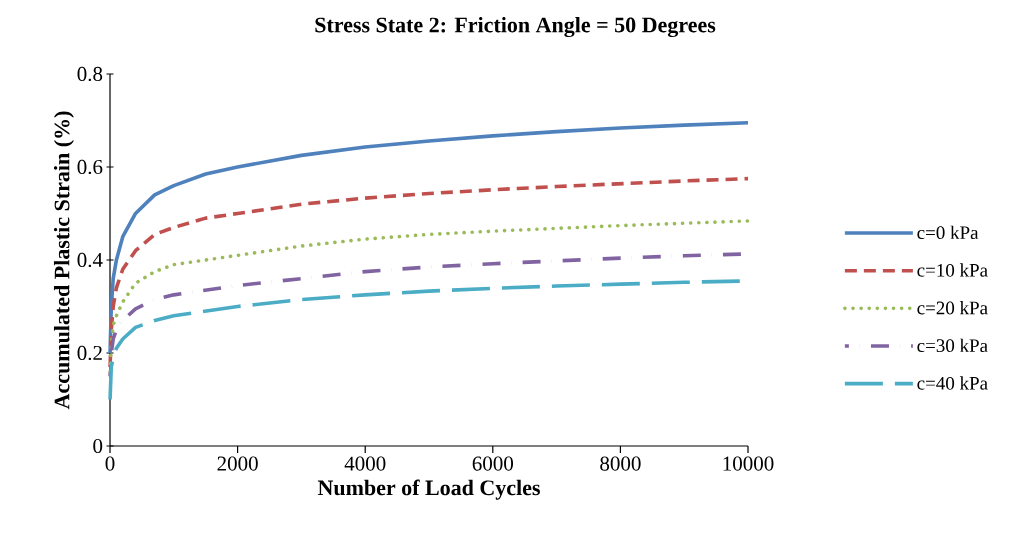 The image size is (1026, 539). I want to click on x-tick-label: 10000, so click(748, 463).